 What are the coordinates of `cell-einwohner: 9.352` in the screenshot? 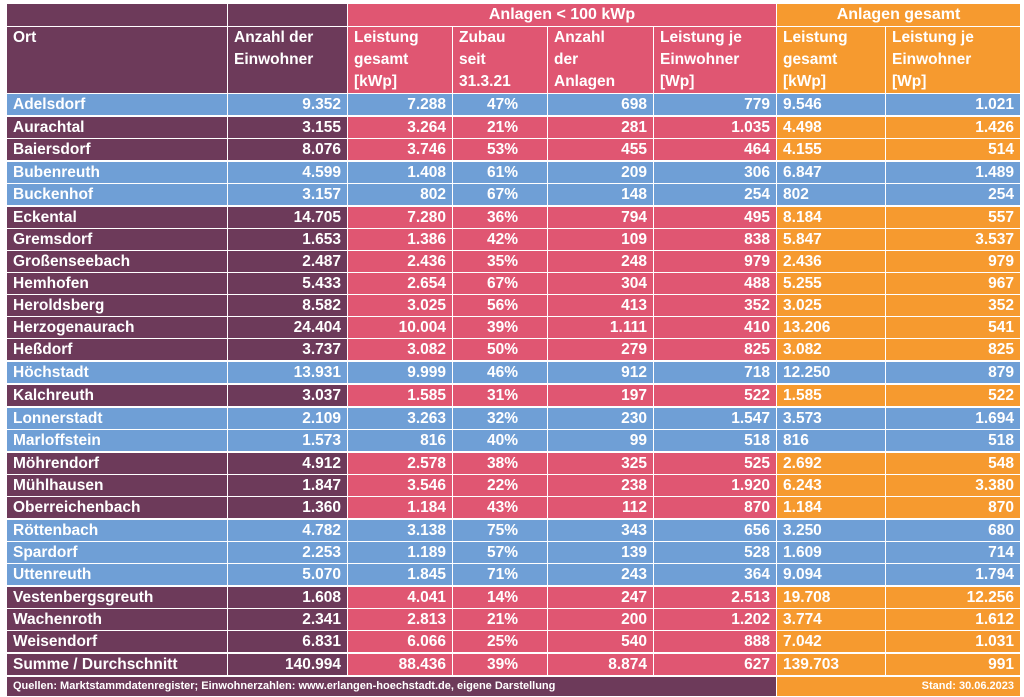 It's located at (287, 105).